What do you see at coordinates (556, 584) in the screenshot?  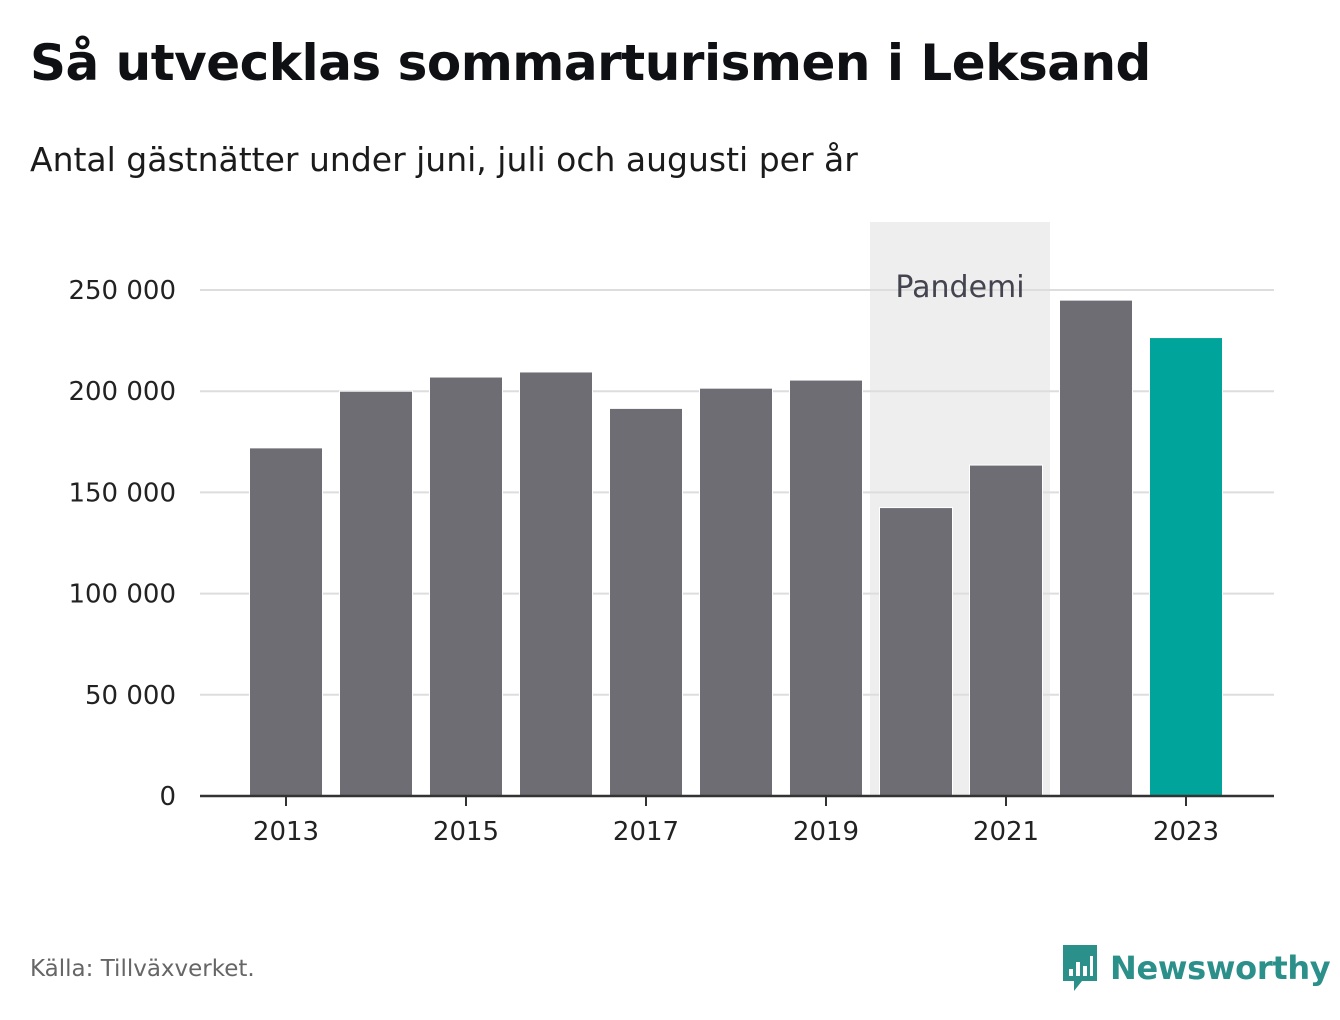 I see `bar-2016` at bounding box center [556, 584].